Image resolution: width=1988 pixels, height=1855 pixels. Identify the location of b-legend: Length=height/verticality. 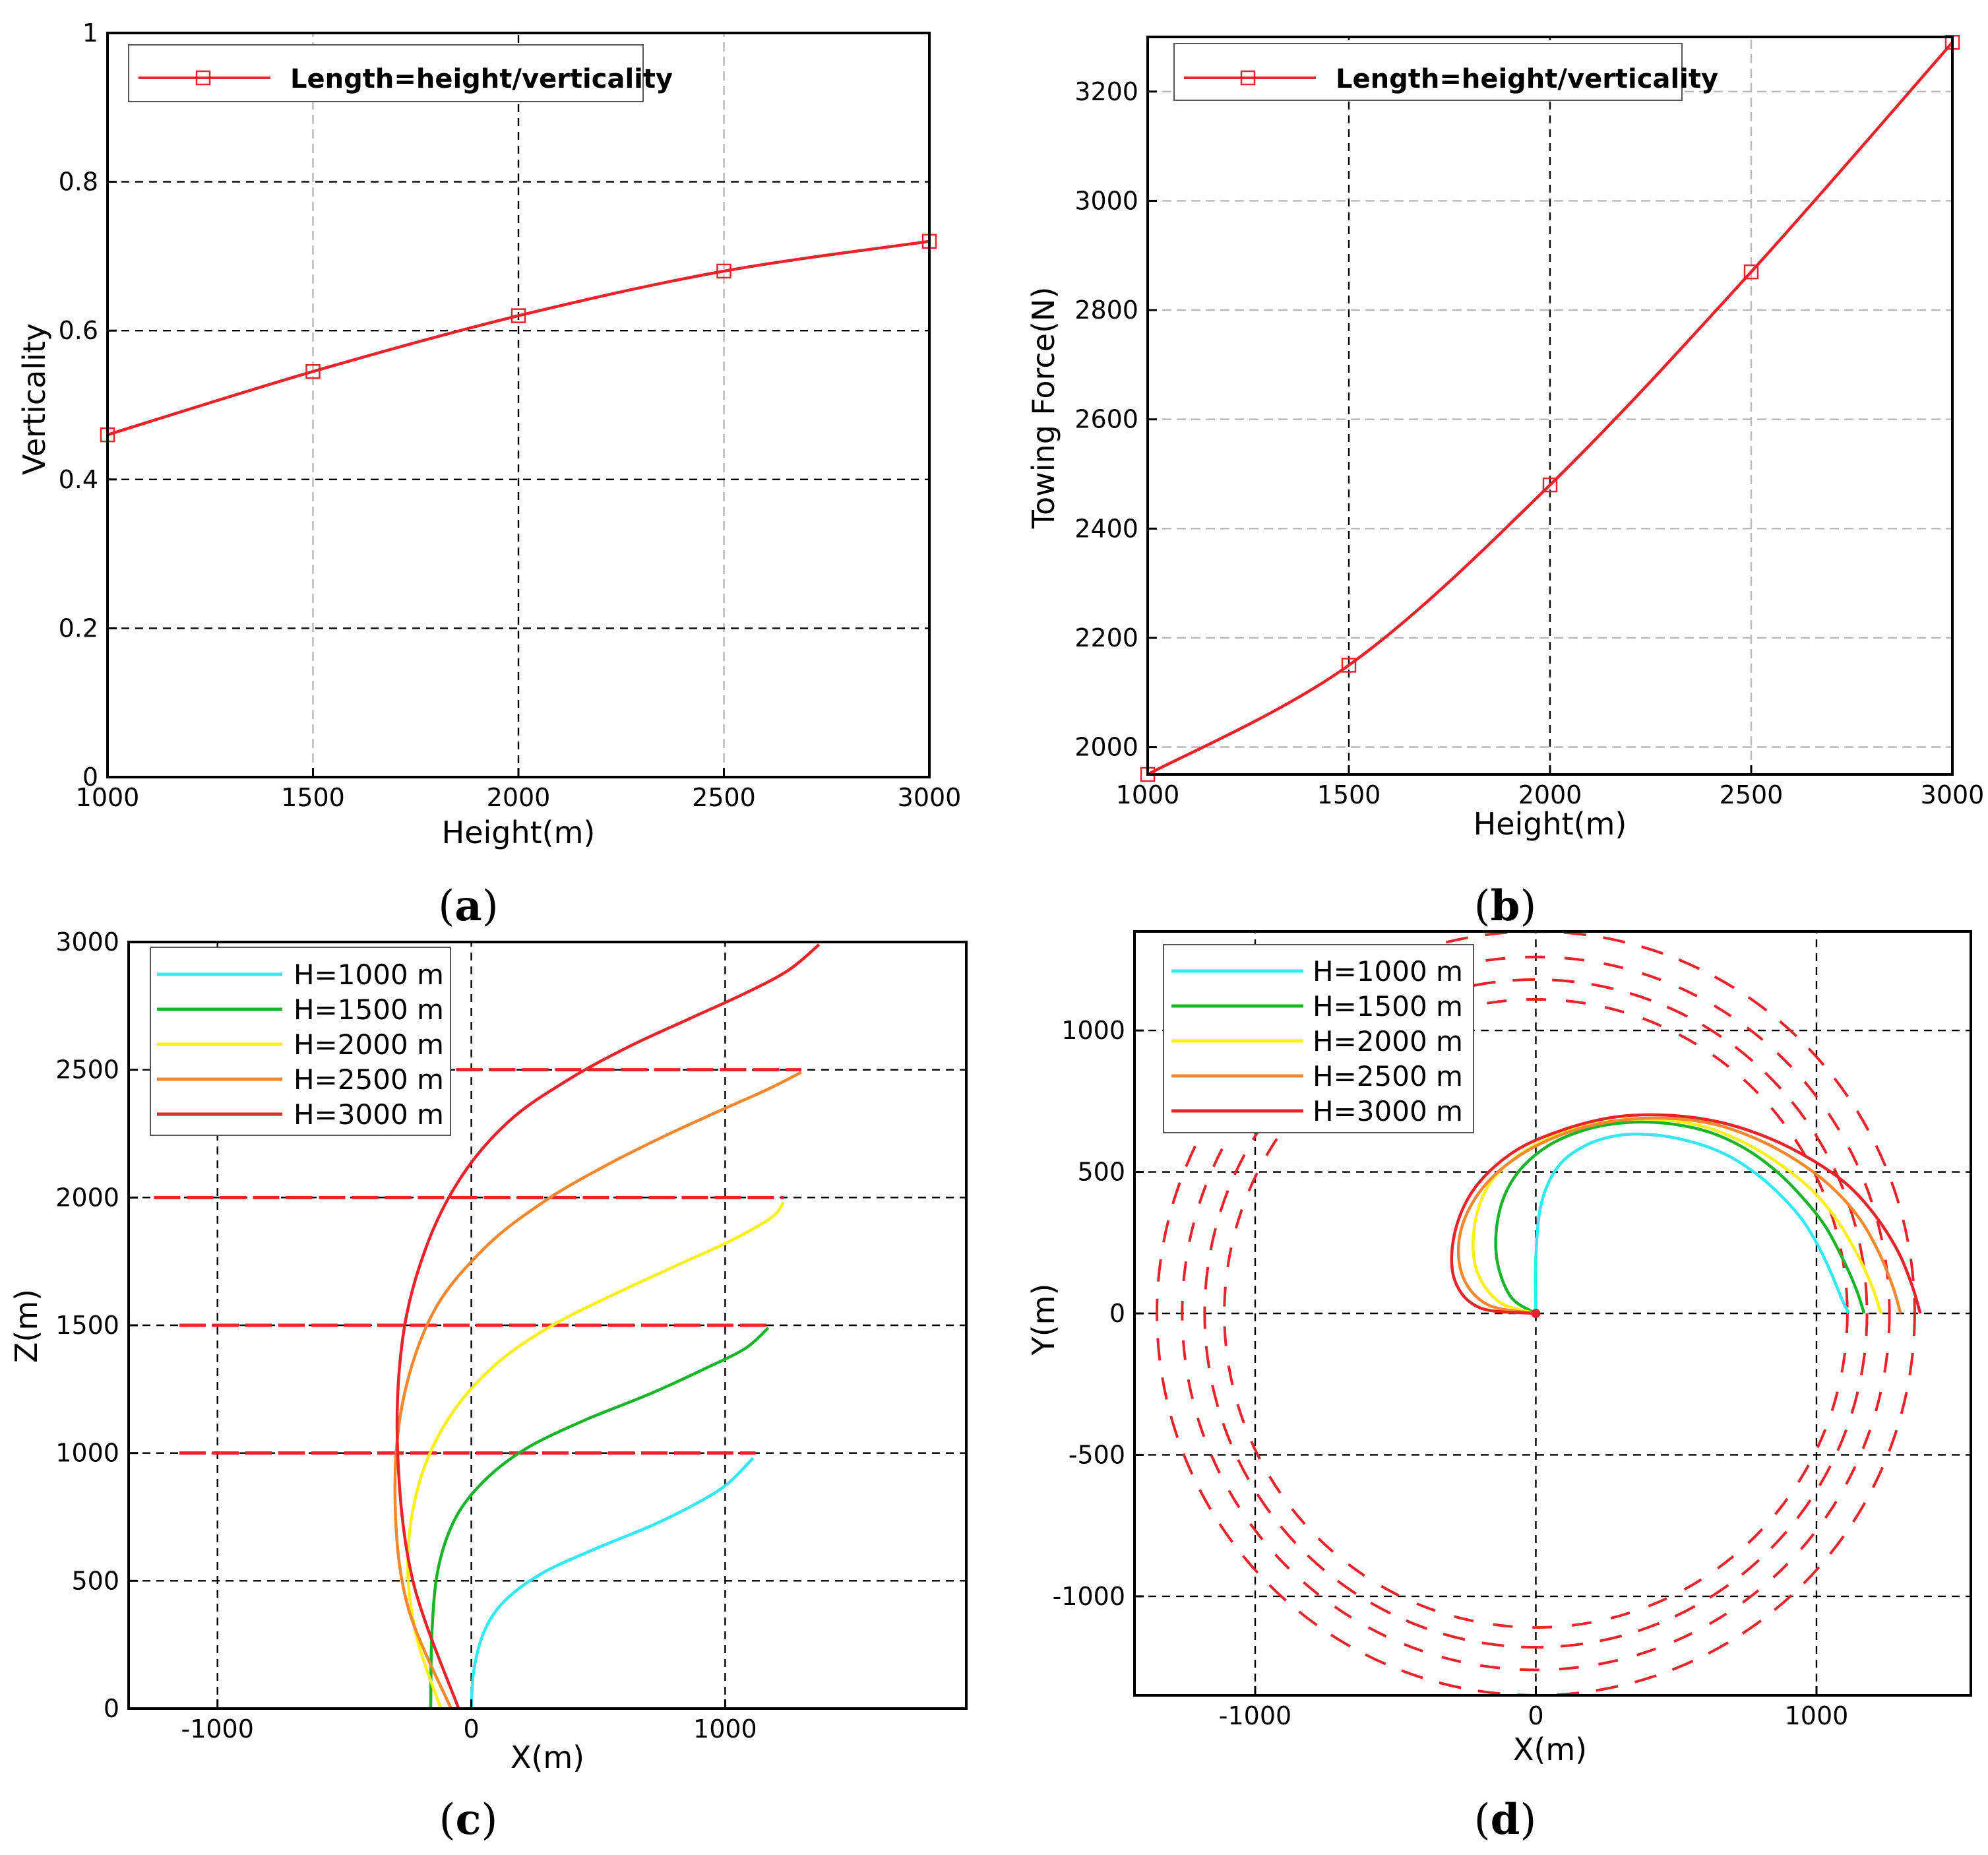
(1445, 72).